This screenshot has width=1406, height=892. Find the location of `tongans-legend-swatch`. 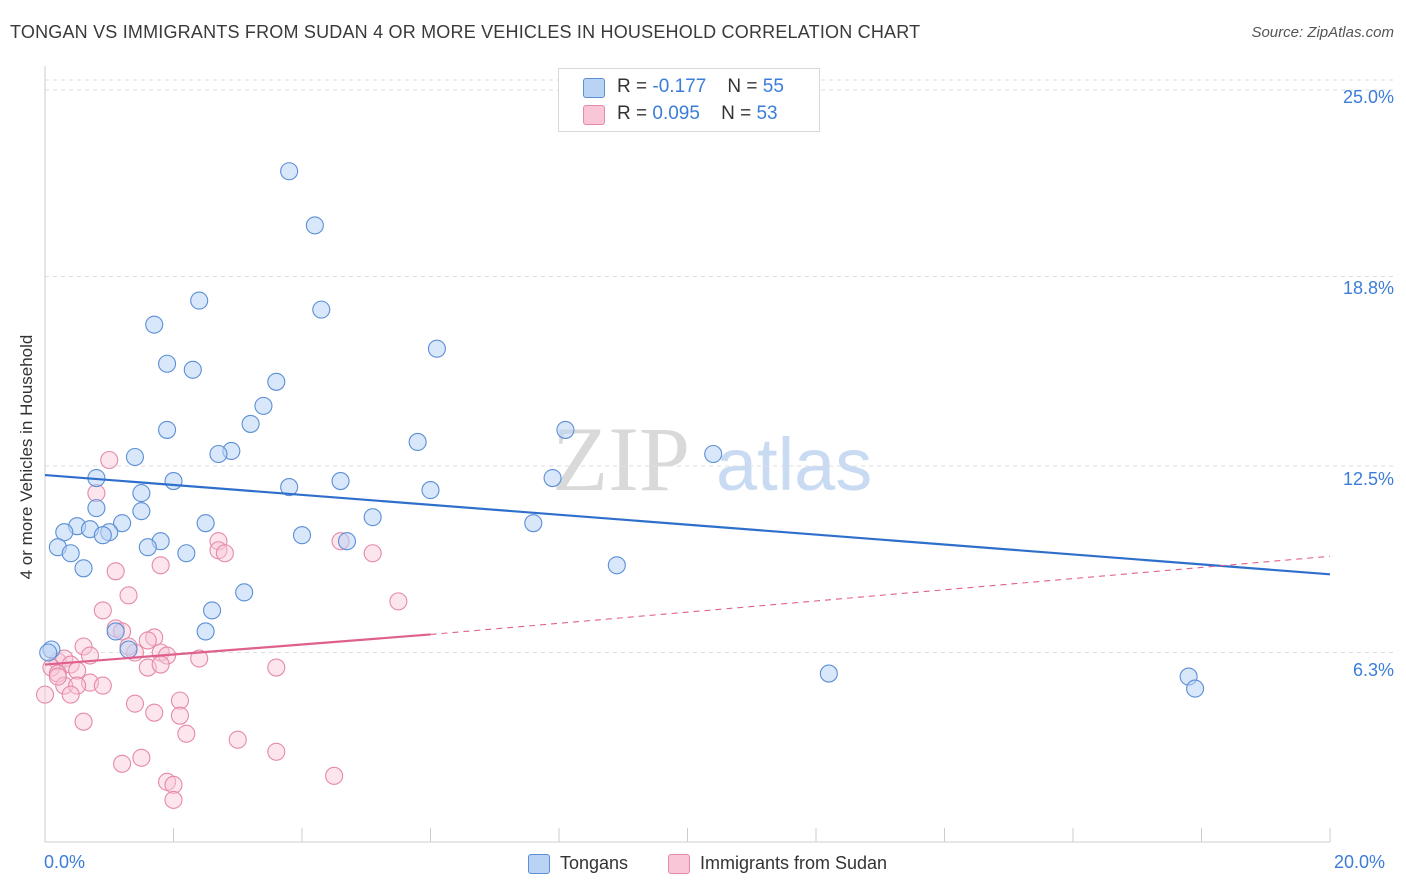

tongans-legend-swatch is located at coordinates (539, 864).